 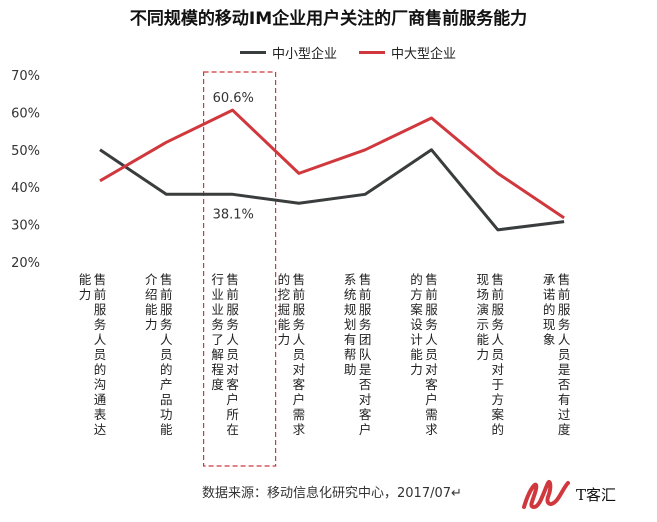 I want to click on logo-mark-icon, so click(x=546, y=495).